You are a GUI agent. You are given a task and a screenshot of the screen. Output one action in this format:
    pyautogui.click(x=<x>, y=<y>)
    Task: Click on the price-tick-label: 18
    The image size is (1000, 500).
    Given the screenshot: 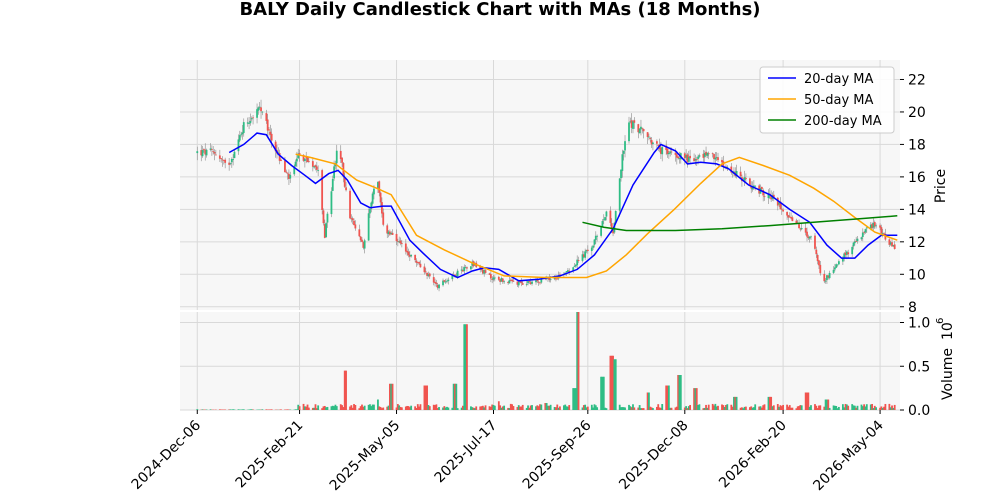 What is the action you would take?
    pyautogui.click(x=917, y=145)
    